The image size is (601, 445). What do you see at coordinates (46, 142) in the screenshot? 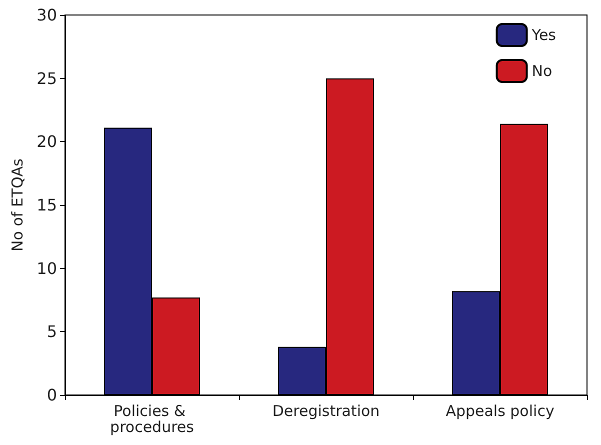
I see `y-tick-label: 20` at bounding box center [46, 142].